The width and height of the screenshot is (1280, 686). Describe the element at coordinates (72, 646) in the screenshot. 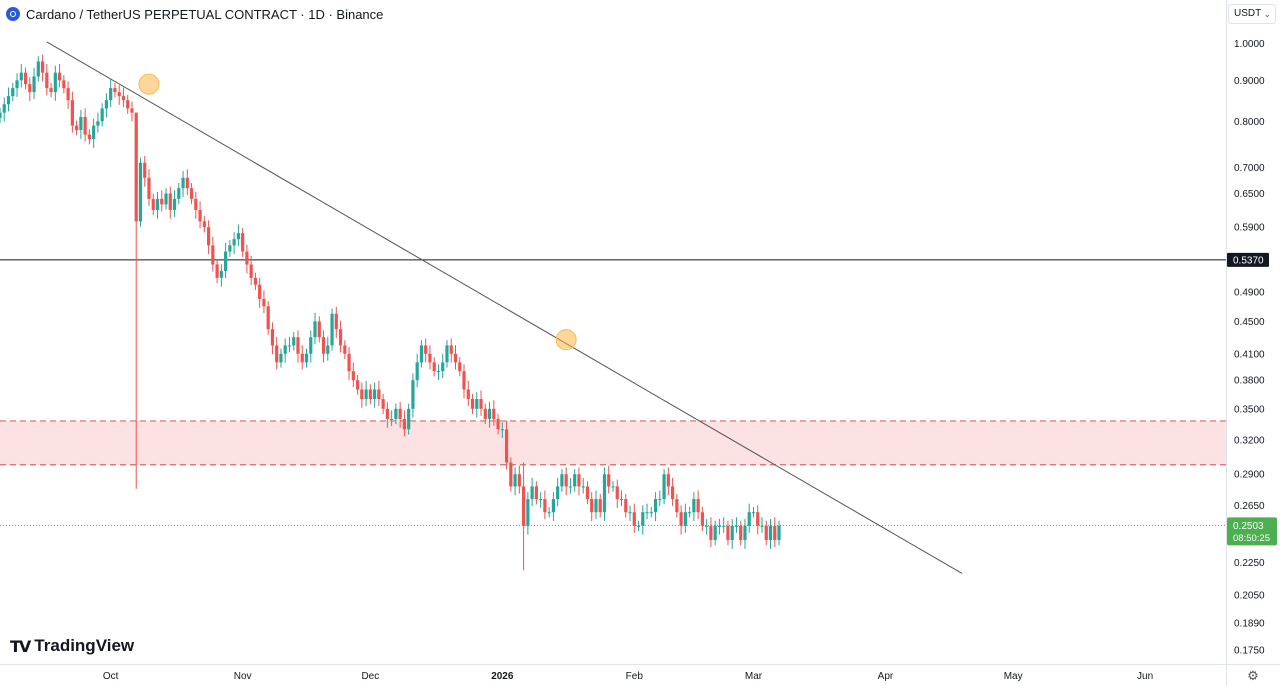

I see `tradingview-logo: TV TradingView` at that location.